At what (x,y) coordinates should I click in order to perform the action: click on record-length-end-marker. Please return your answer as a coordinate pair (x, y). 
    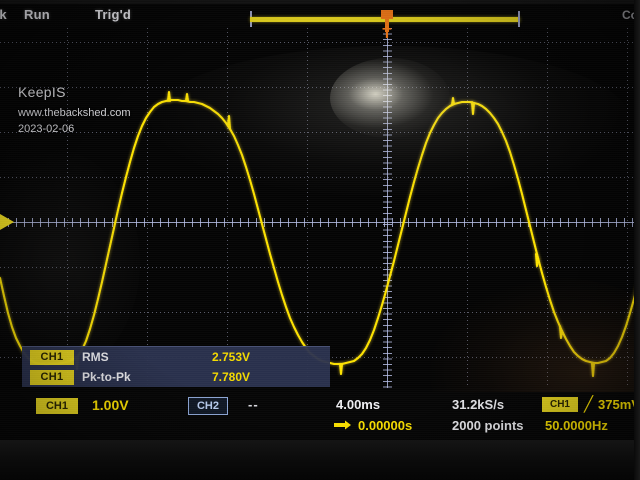
    Looking at the image, I should click on (519, 19).